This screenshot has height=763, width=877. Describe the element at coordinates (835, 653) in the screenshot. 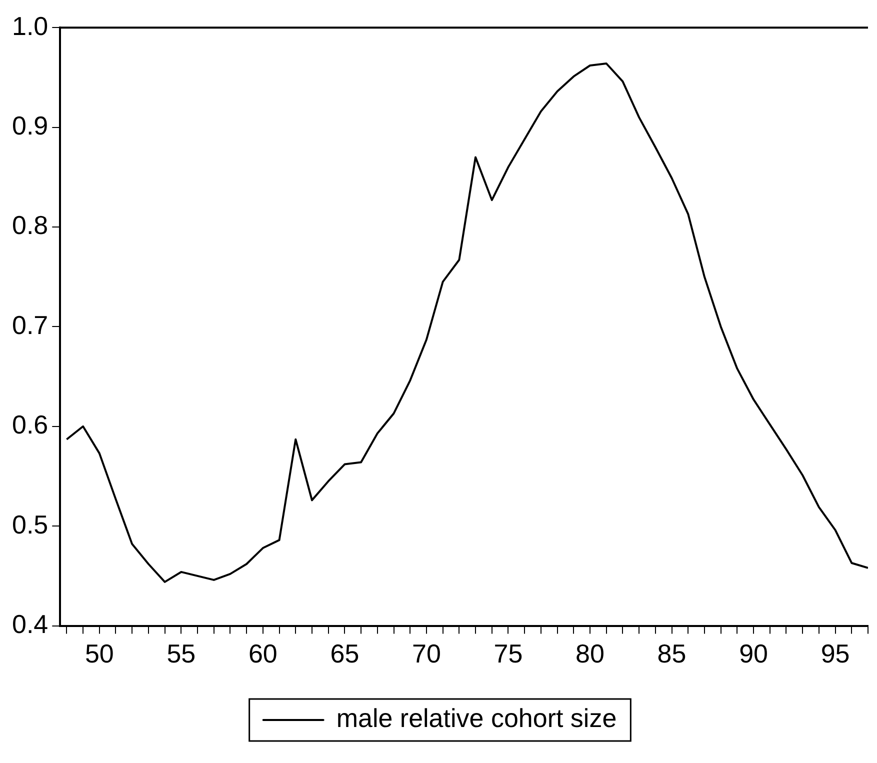

I see `x-tick-label: 95` at that location.